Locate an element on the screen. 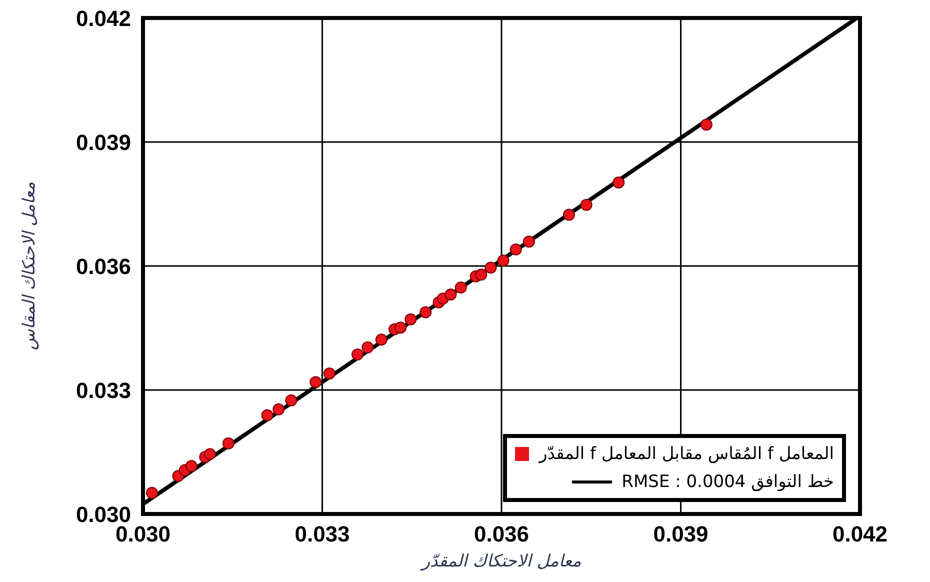 Image resolution: width=930 pixels, height=582 pixels. y-tick-label: 0.042 is located at coordinates (103, 18).